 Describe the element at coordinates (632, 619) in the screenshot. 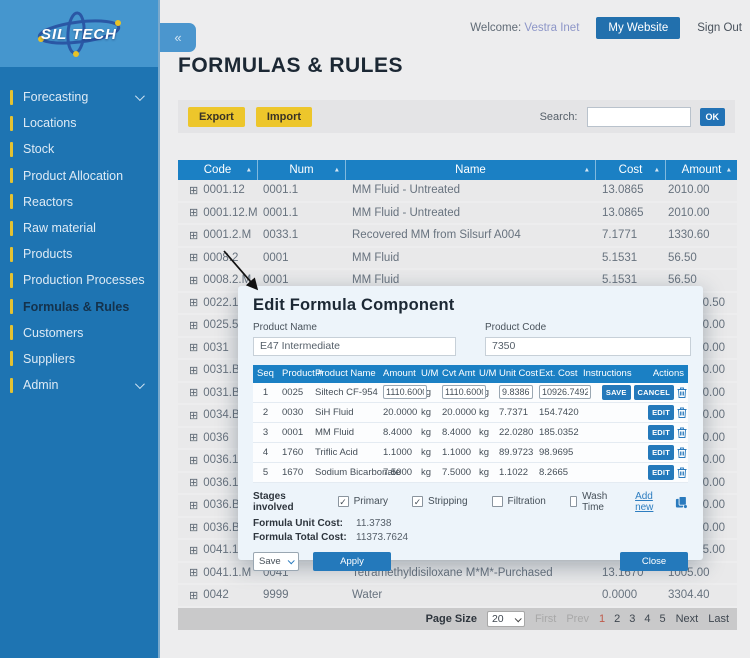

I see `pagination-page-3: 3` at that location.